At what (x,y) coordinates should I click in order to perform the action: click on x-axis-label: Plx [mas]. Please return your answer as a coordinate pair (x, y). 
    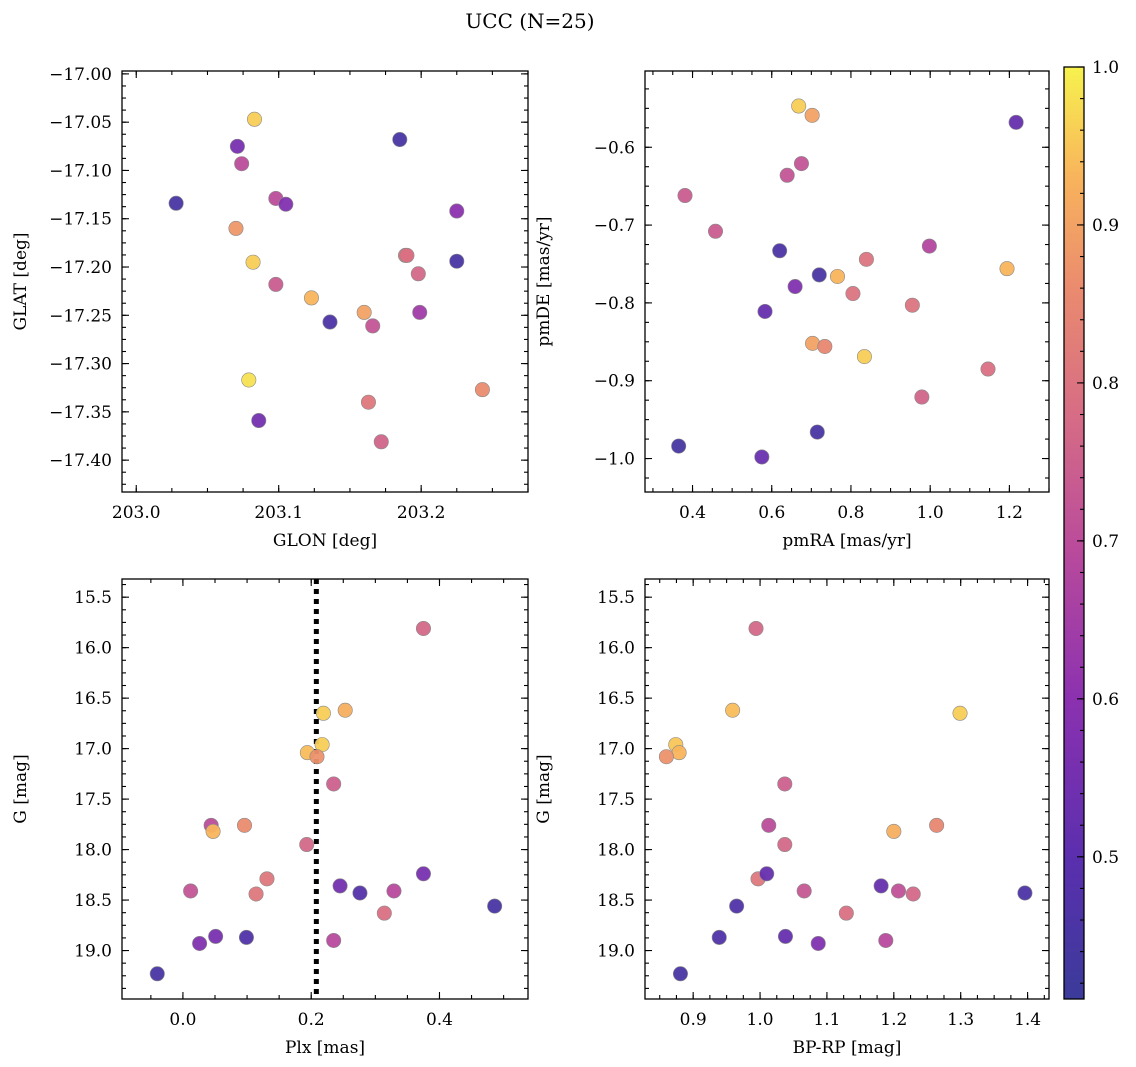
    Looking at the image, I should click on (325, 1048).